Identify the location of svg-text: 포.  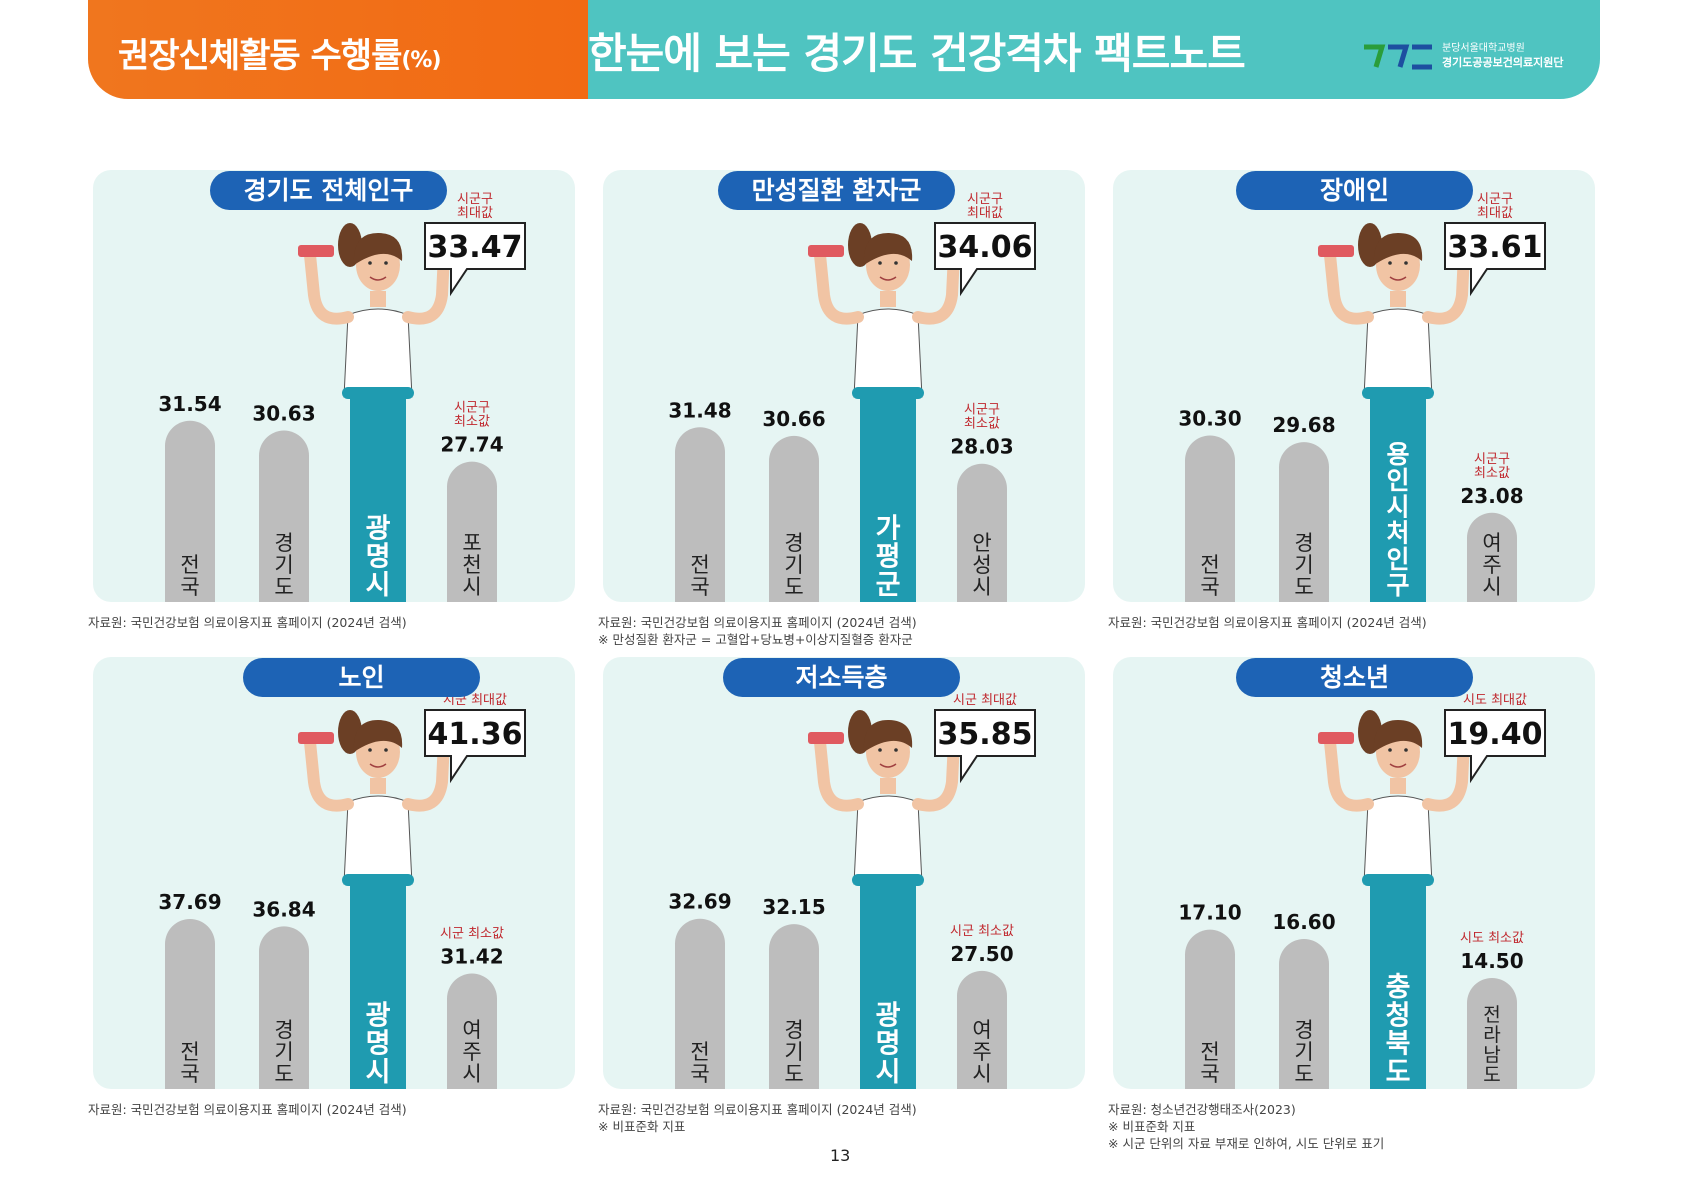
(471, 543).